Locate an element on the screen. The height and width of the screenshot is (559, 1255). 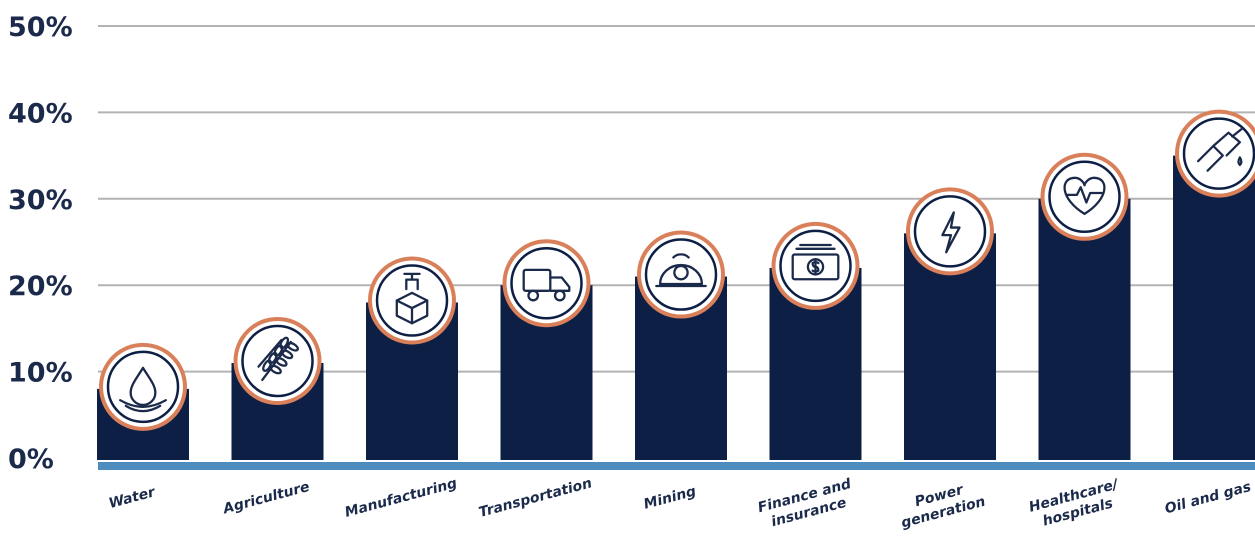
y-tick-label: 40% is located at coordinates (40, 113).